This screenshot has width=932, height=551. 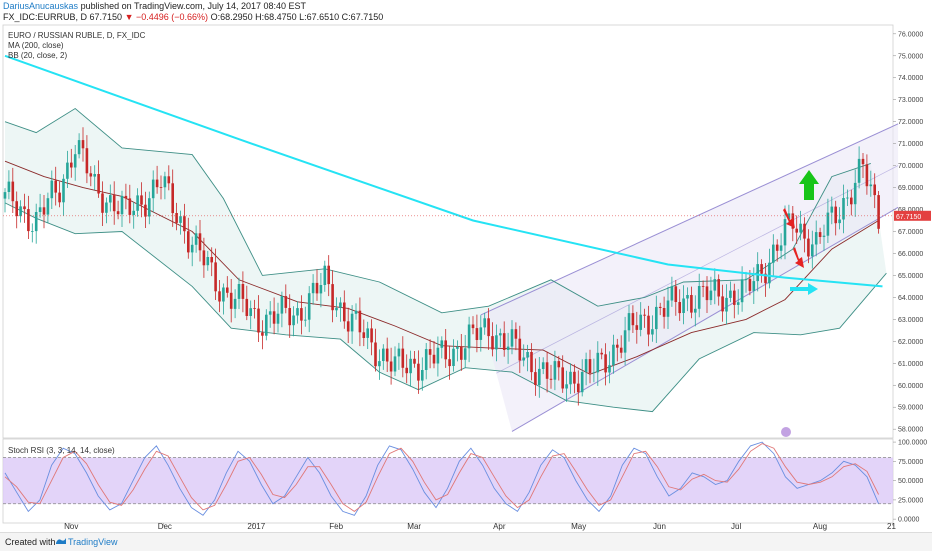 What do you see at coordinates (71, 526) in the screenshot?
I see `month-label: Nov` at bounding box center [71, 526].